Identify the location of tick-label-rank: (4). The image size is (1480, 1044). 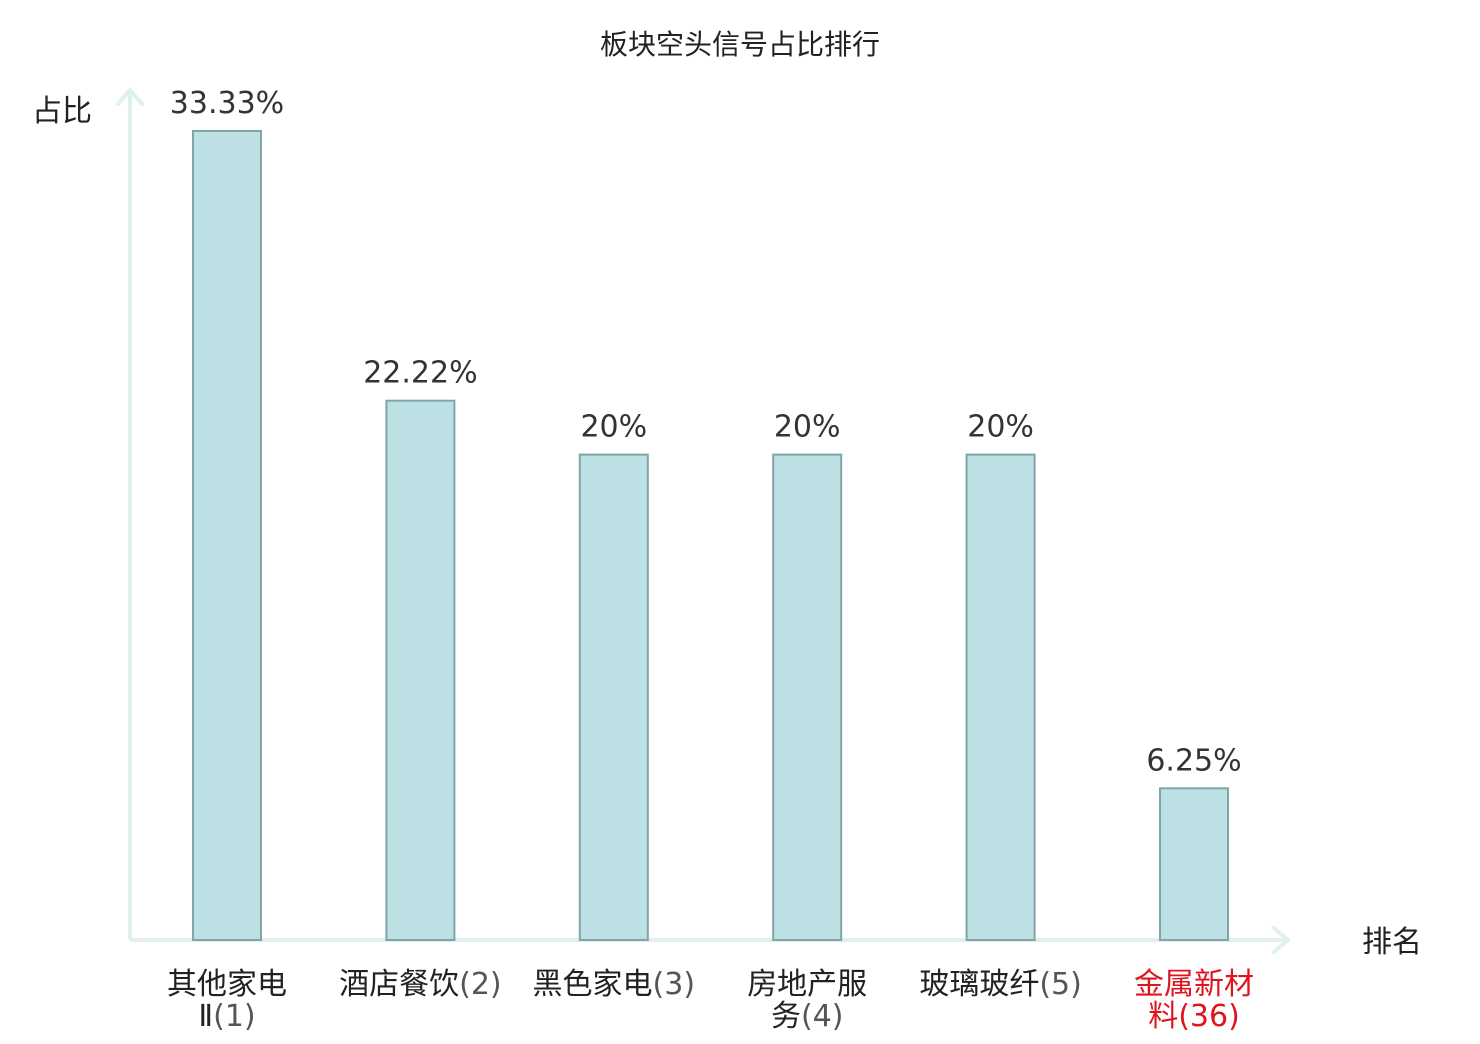
(822, 1016).